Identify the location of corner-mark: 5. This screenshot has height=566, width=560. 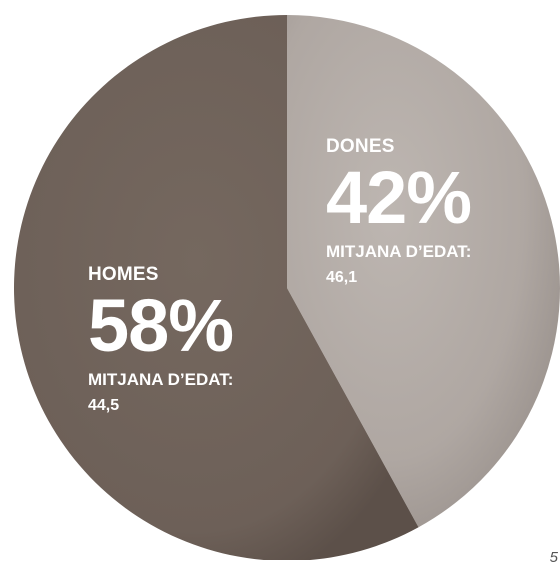
(553, 557).